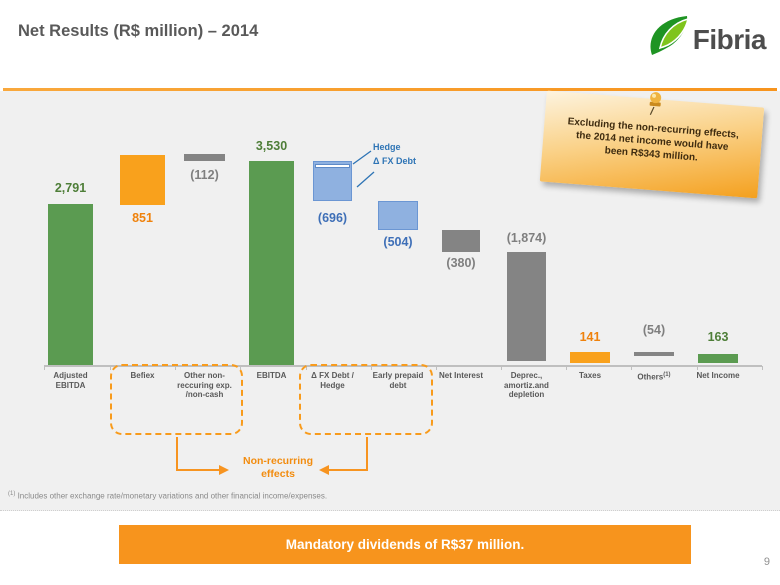  What do you see at coordinates (405, 544) in the screenshot?
I see `mandatory-dividends-banner: Mandatory dividends of R$37 million.` at bounding box center [405, 544].